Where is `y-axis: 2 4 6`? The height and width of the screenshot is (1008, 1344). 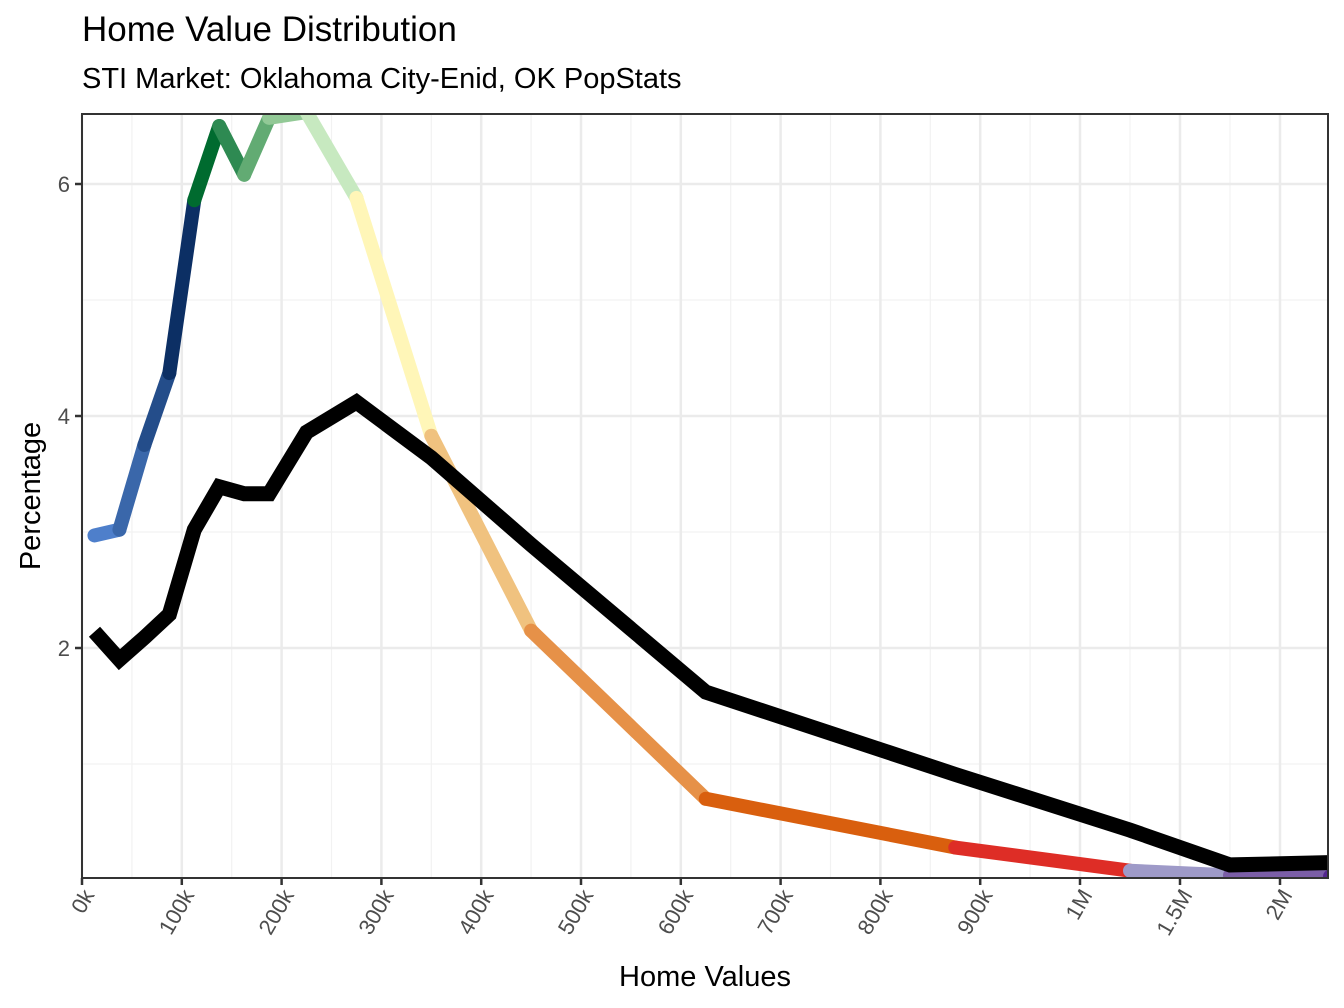 y-axis: 2 4 6 is located at coordinates (70, 416).